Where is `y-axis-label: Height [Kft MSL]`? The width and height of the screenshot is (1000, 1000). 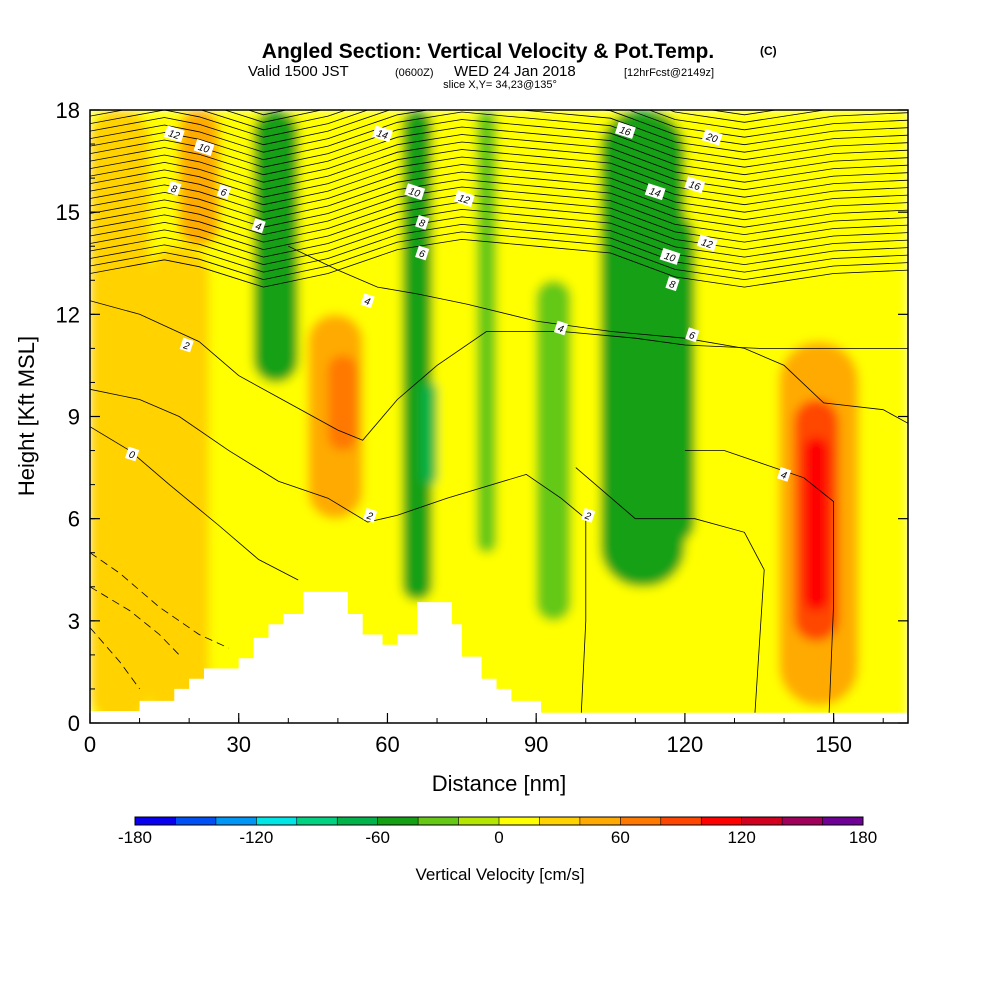 y-axis-label: Height [Kft MSL] is located at coordinates (26, 416).